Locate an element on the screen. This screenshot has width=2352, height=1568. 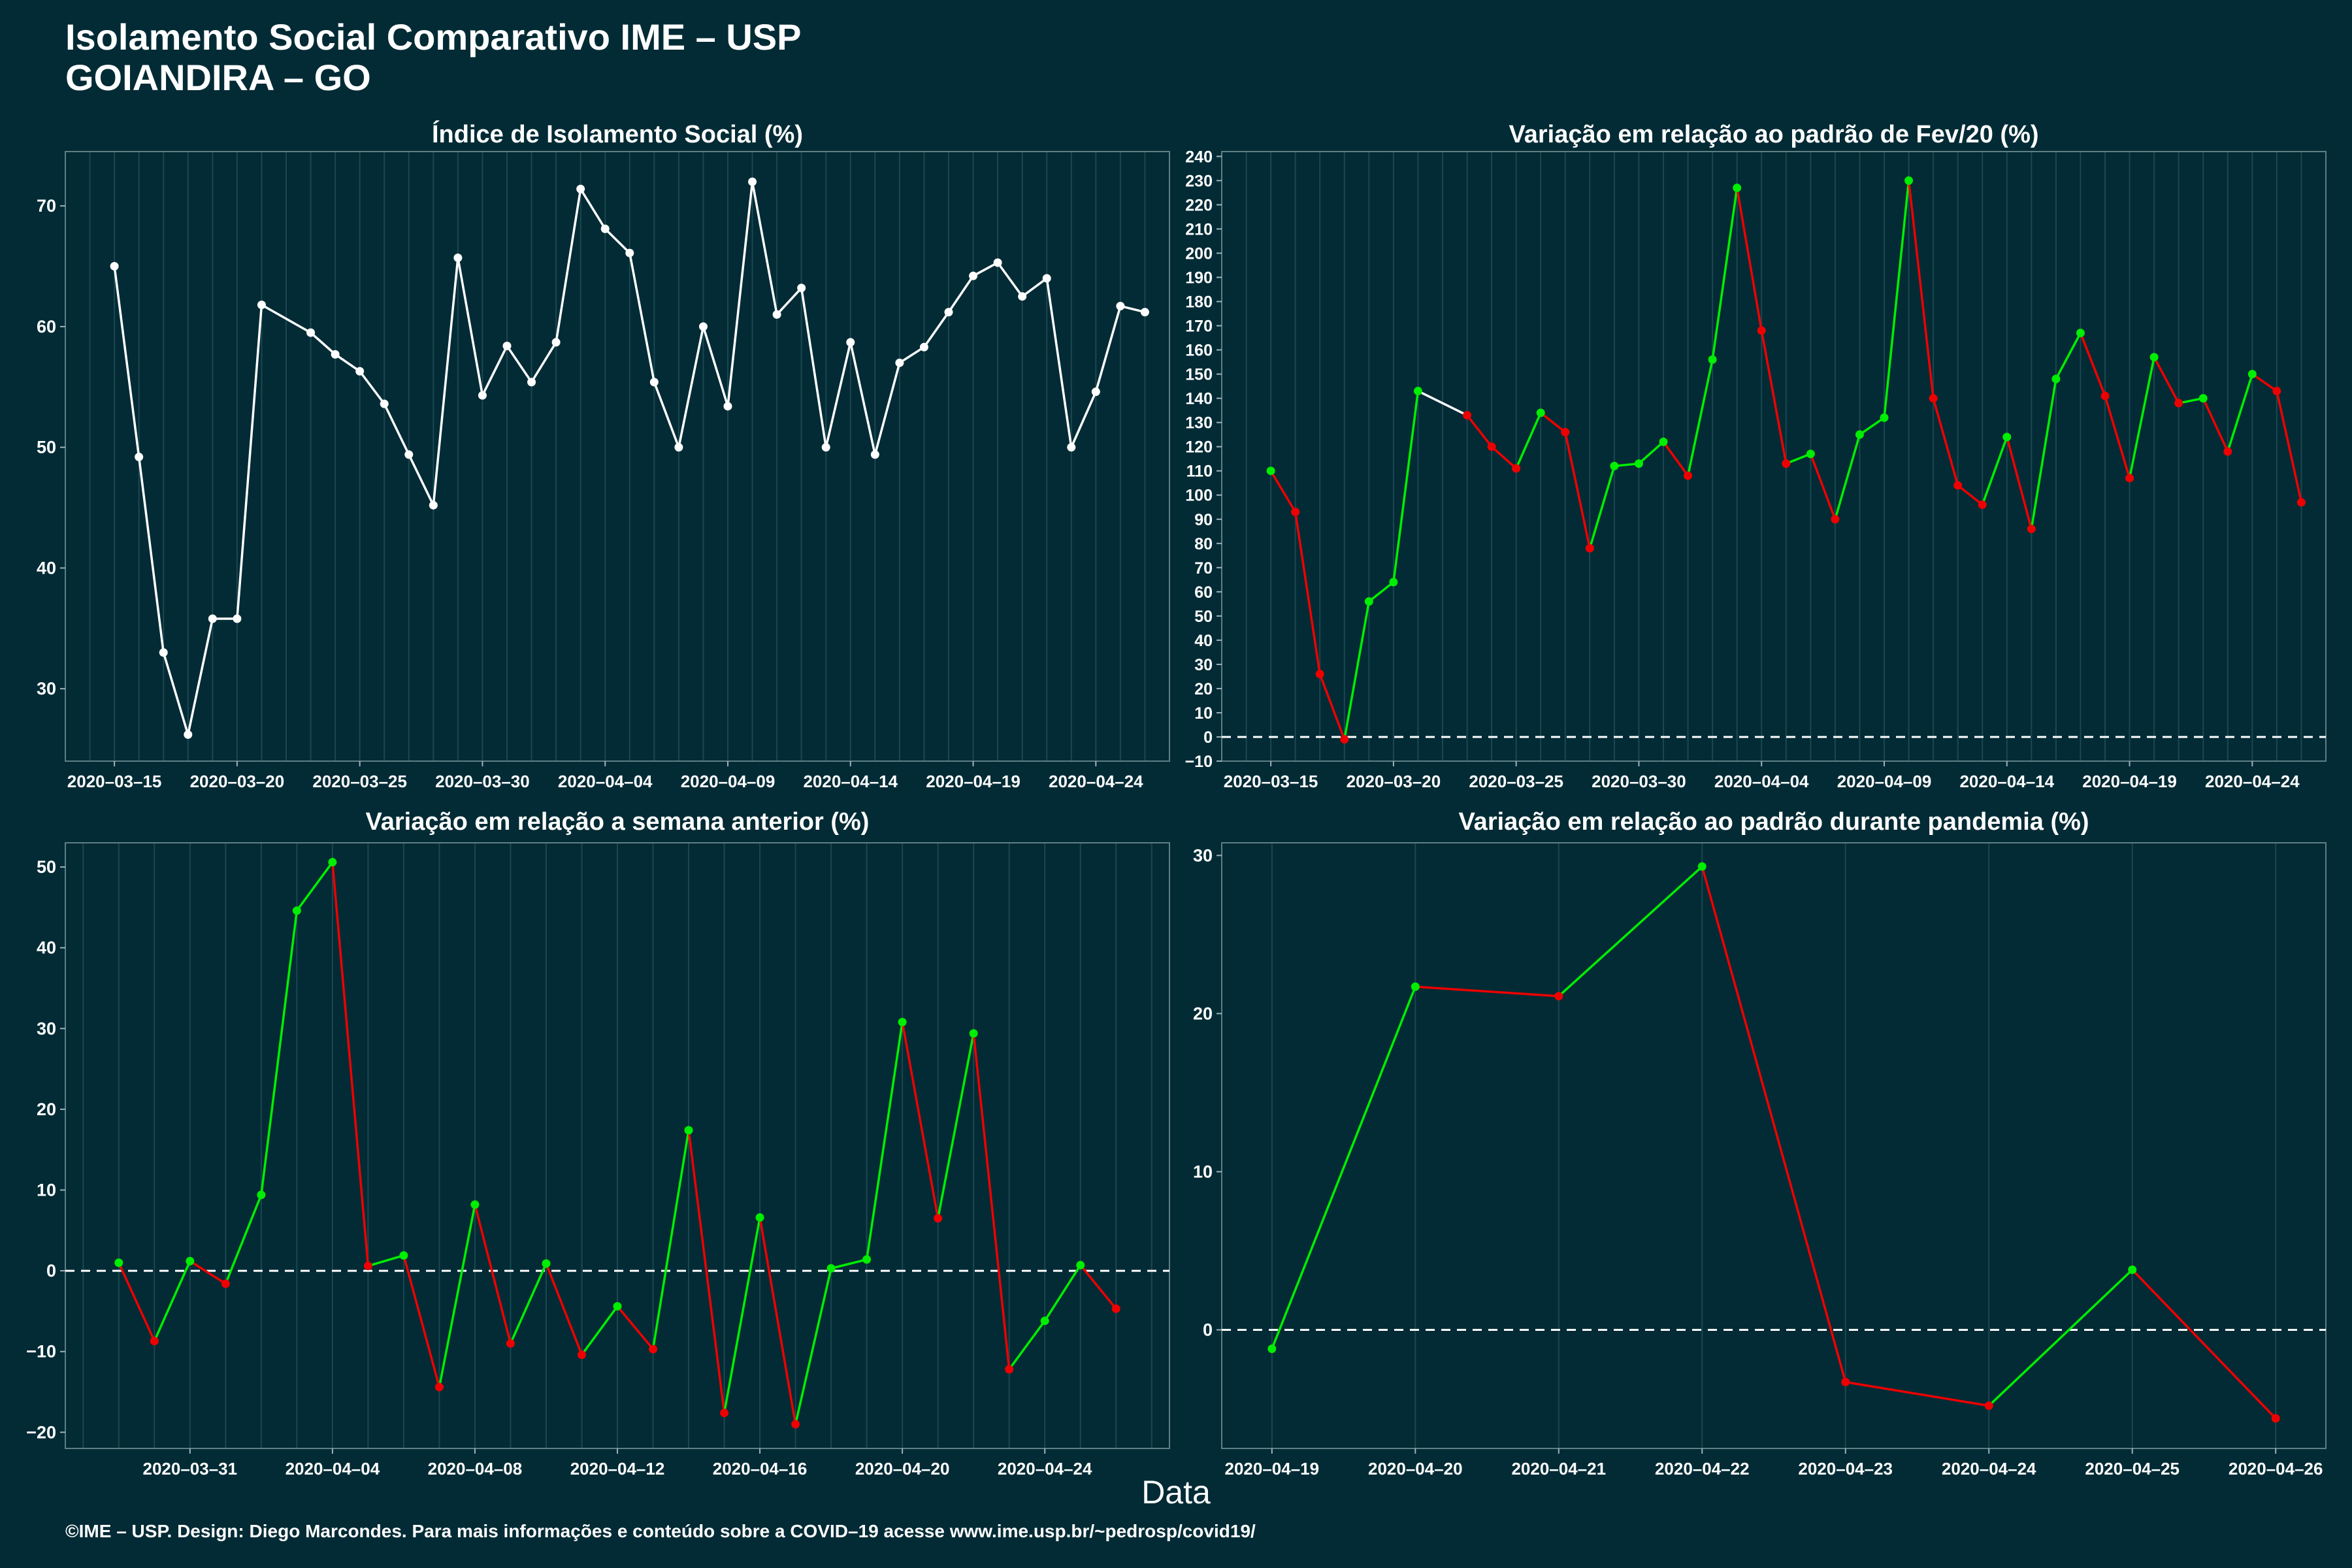
x-tick-label: 2020–04–23 is located at coordinates (1845, 1468).